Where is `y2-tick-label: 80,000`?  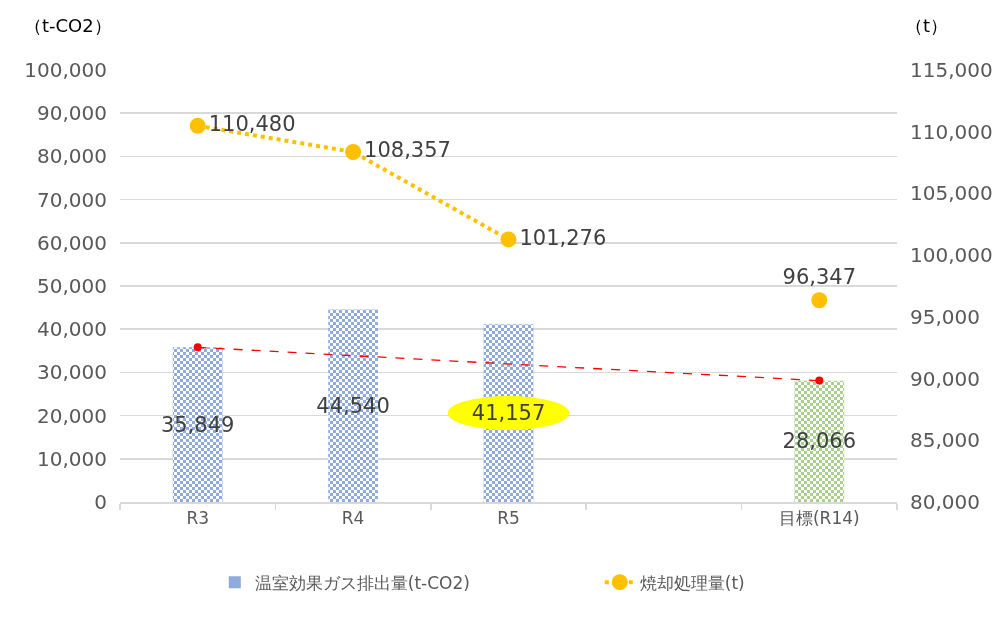
y2-tick-label: 80,000 is located at coordinates (945, 502).